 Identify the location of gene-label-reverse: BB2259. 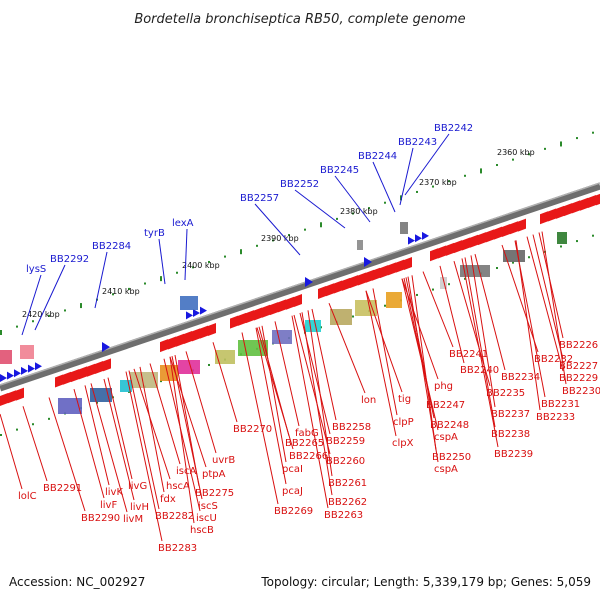
(345, 441).